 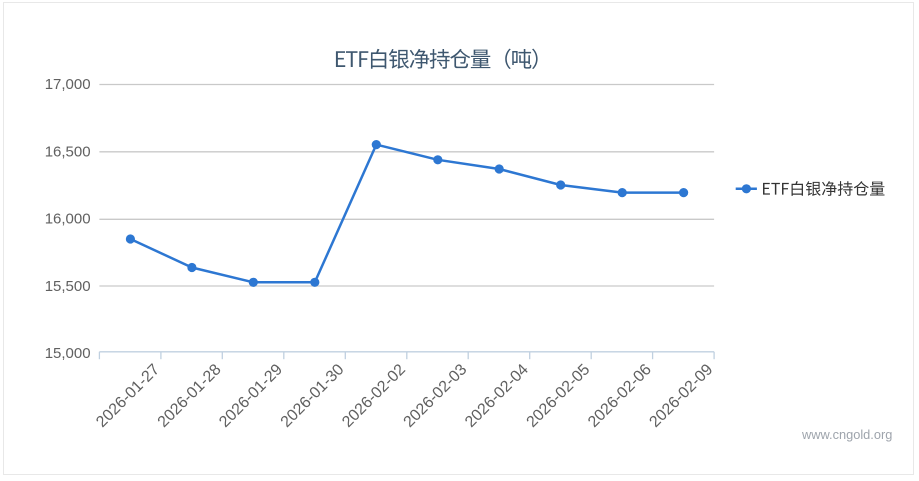 I want to click on svg-text: 15,000, so click(x=68, y=353).